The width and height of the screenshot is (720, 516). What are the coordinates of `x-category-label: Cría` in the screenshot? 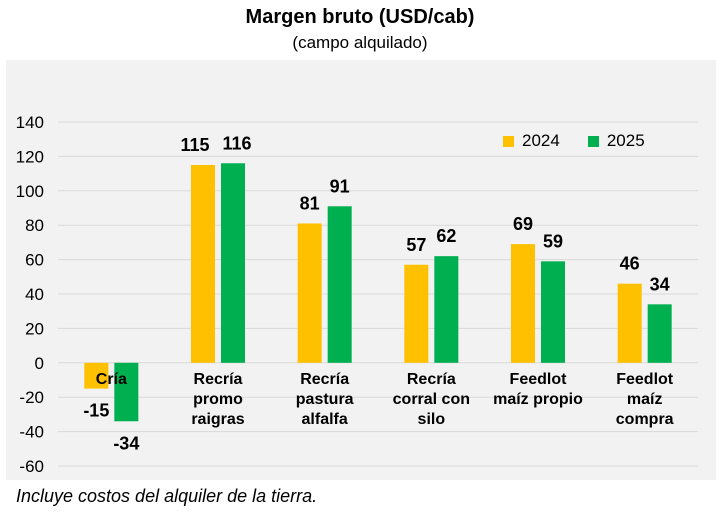 It's located at (111, 379).